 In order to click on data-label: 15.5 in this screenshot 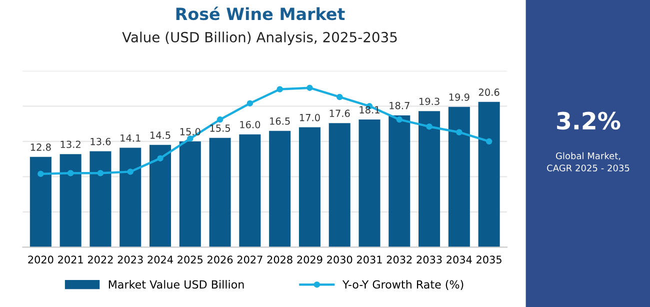, I will do `click(220, 128)`.